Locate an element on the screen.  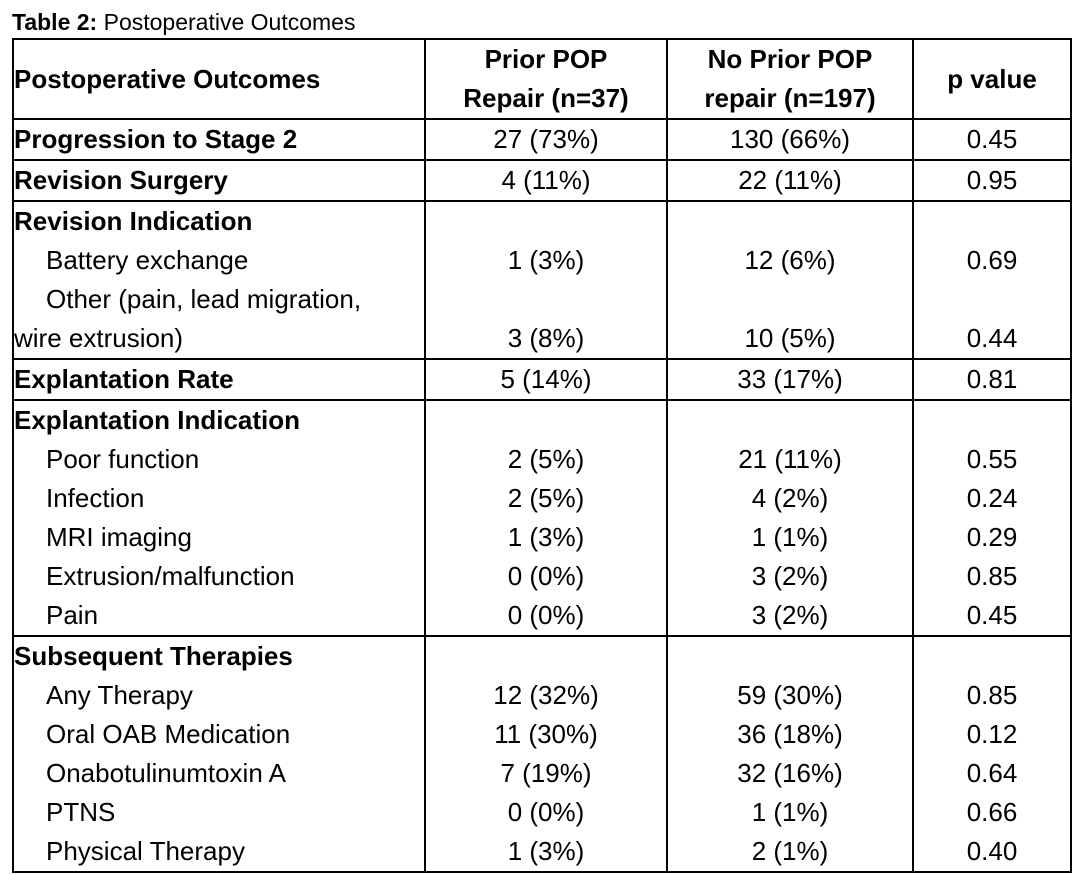
table-row-explantation-rate: Explantation Rate 5 (14%) 33 (17%) 0.81 is located at coordinates (542, 379).